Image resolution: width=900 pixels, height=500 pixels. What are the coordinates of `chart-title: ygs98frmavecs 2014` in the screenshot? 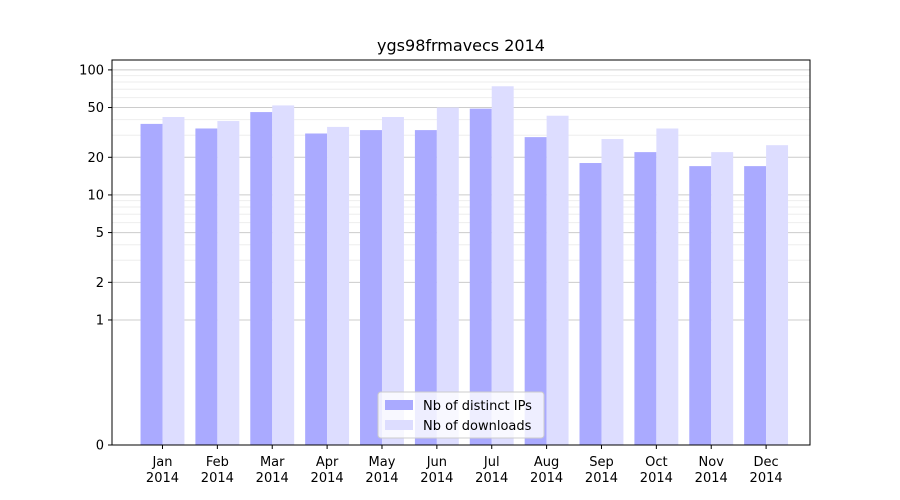 It's located at (461, 45).